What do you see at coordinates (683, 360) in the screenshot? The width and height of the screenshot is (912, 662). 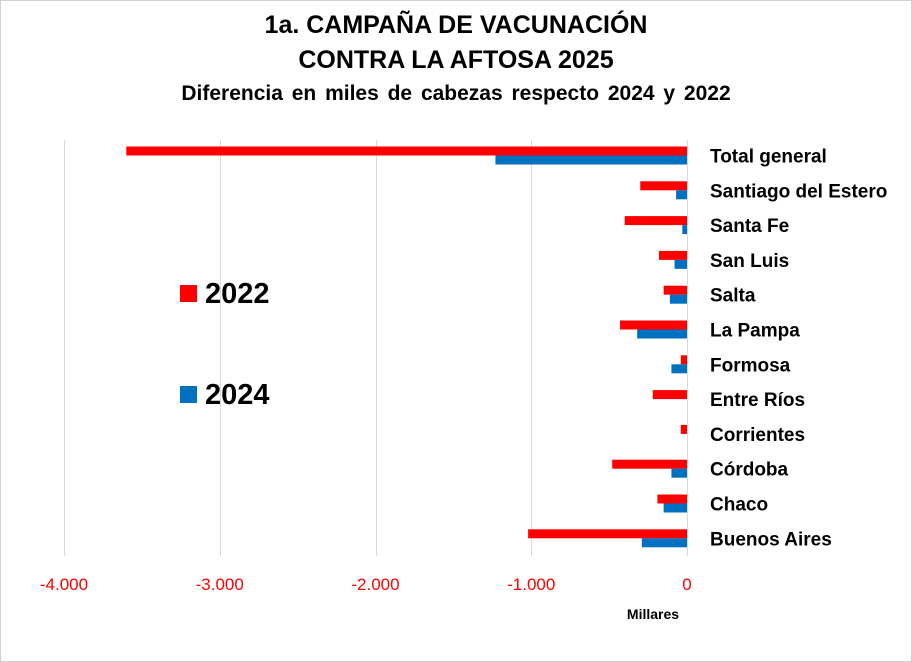 I see `bar-2022-formosa` at bounding box center [683, 360].